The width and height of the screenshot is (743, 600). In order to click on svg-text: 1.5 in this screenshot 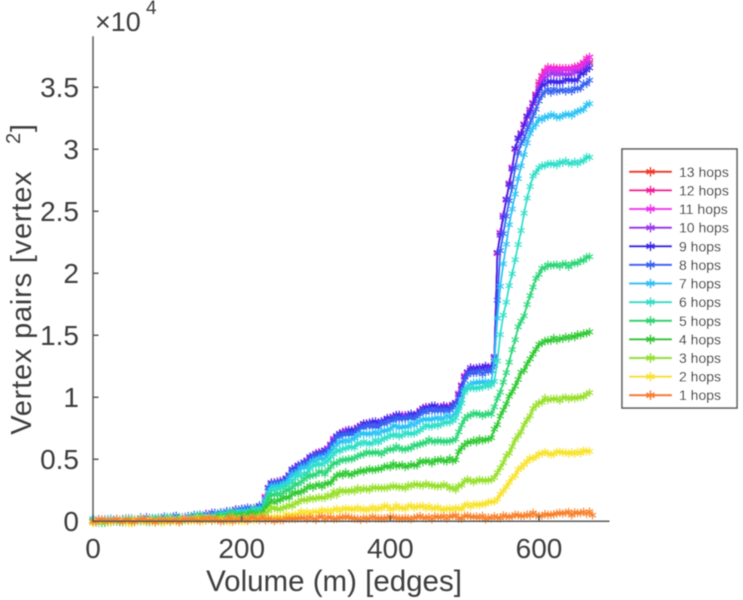, I will do `click(59, 335)`.